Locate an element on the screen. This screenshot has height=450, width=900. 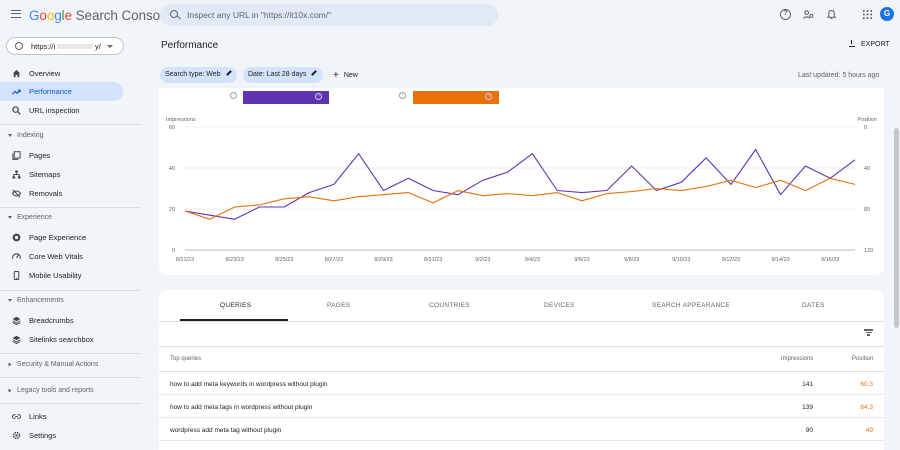
y-tick-label-left: 20 is located at coordinates (172, 210).